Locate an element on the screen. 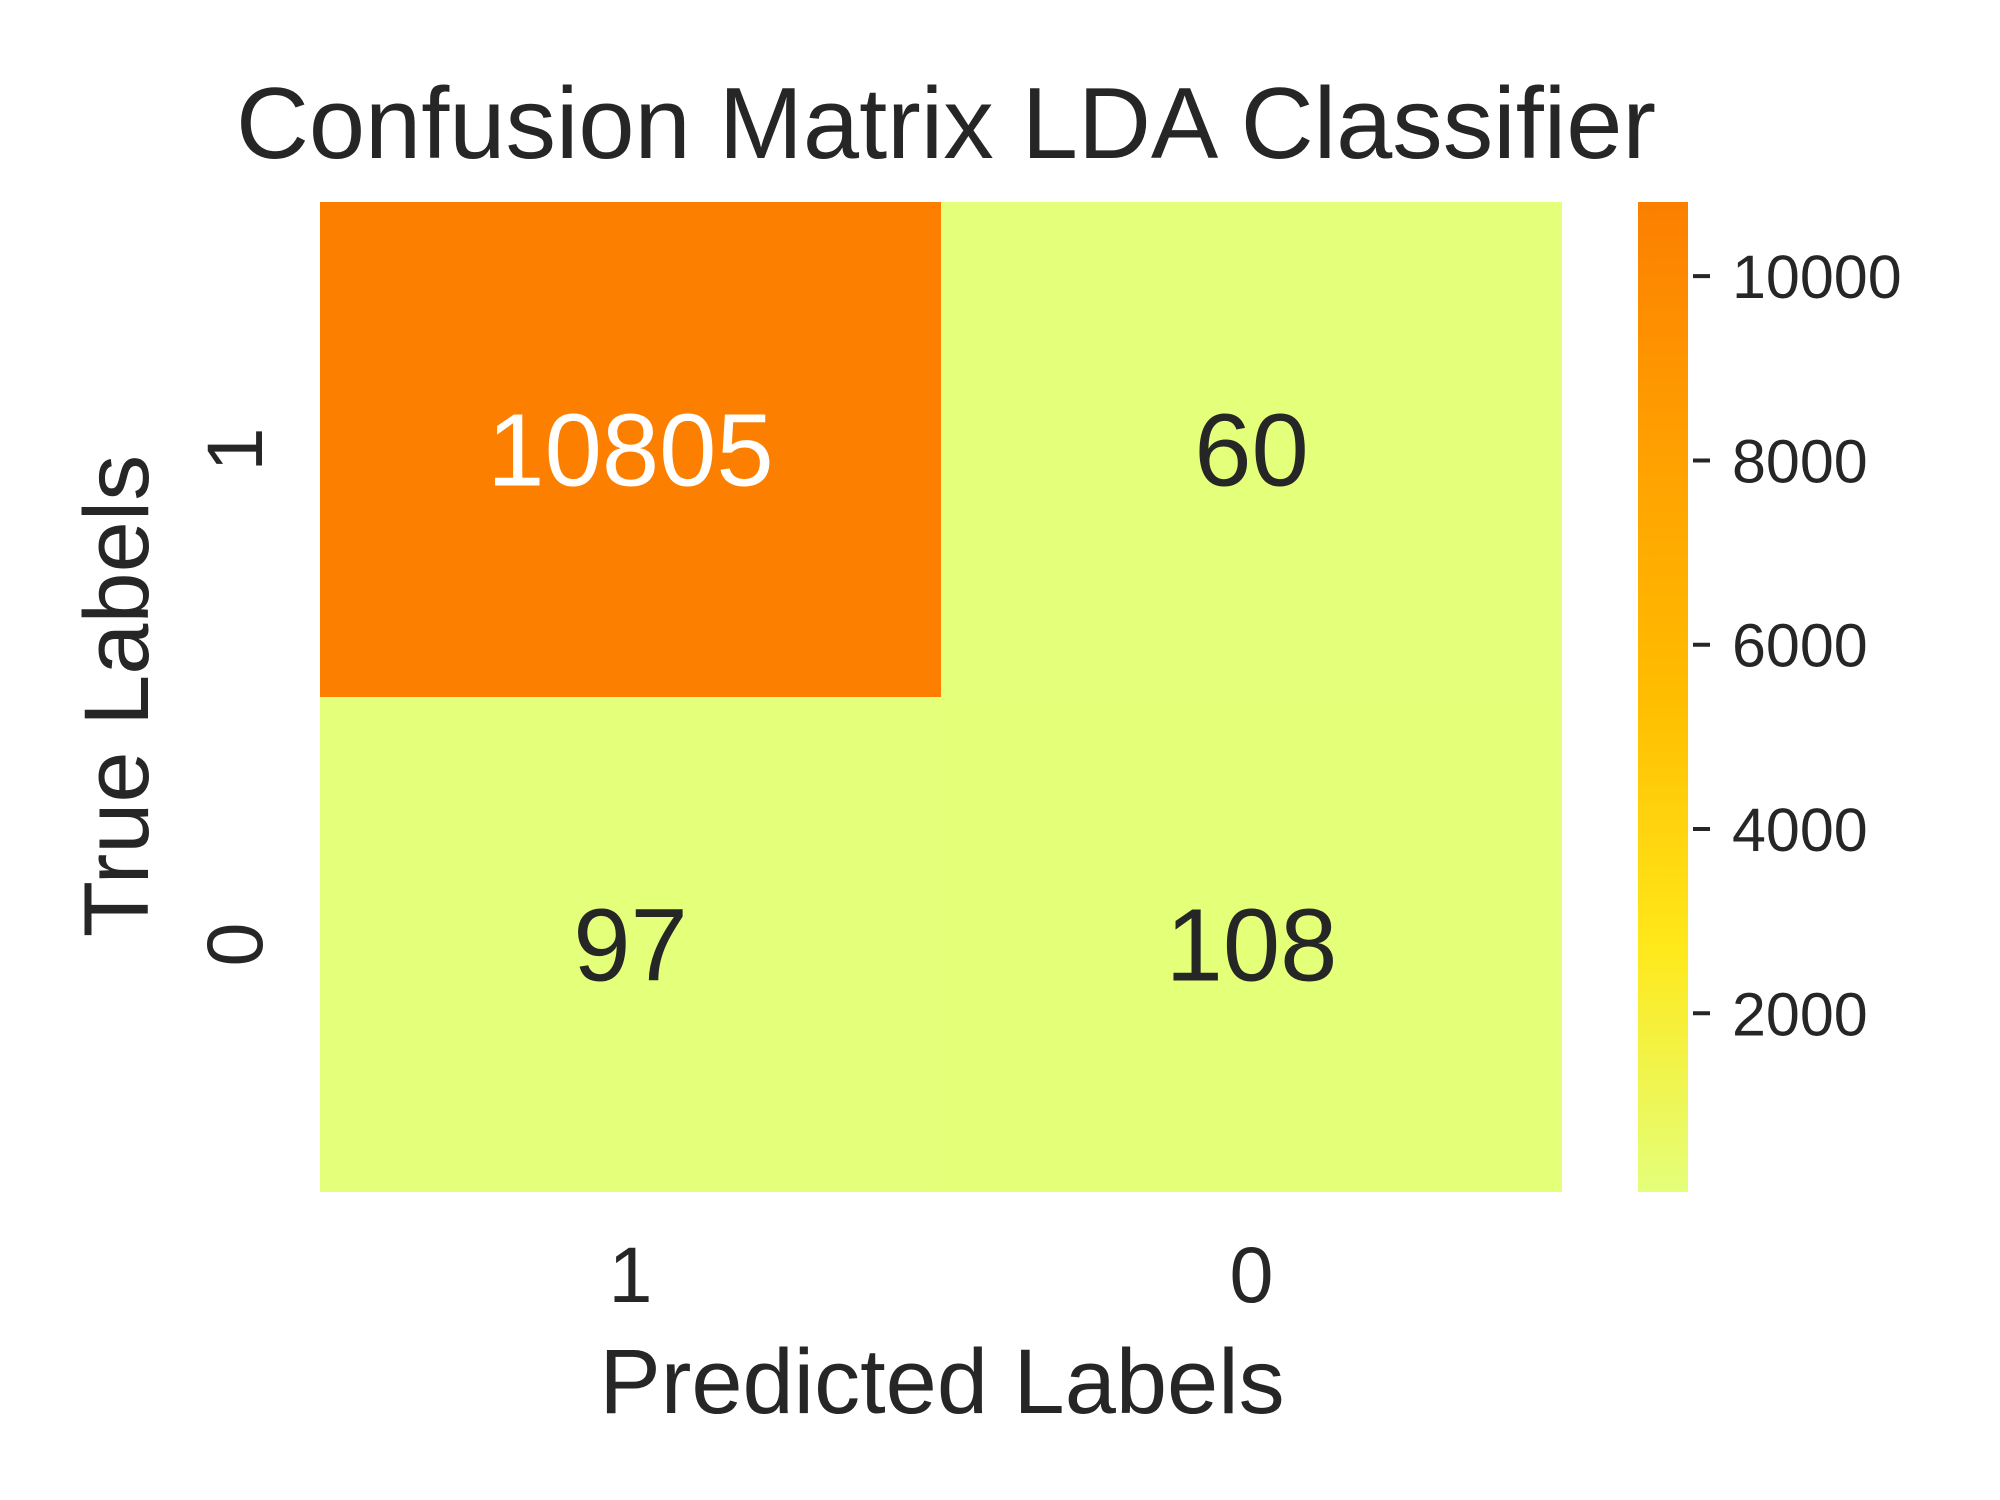 The width and height of the screenshot is (2000, 1500). colorbar-tick-label: 8000 is located at coordinates (1800, 461).